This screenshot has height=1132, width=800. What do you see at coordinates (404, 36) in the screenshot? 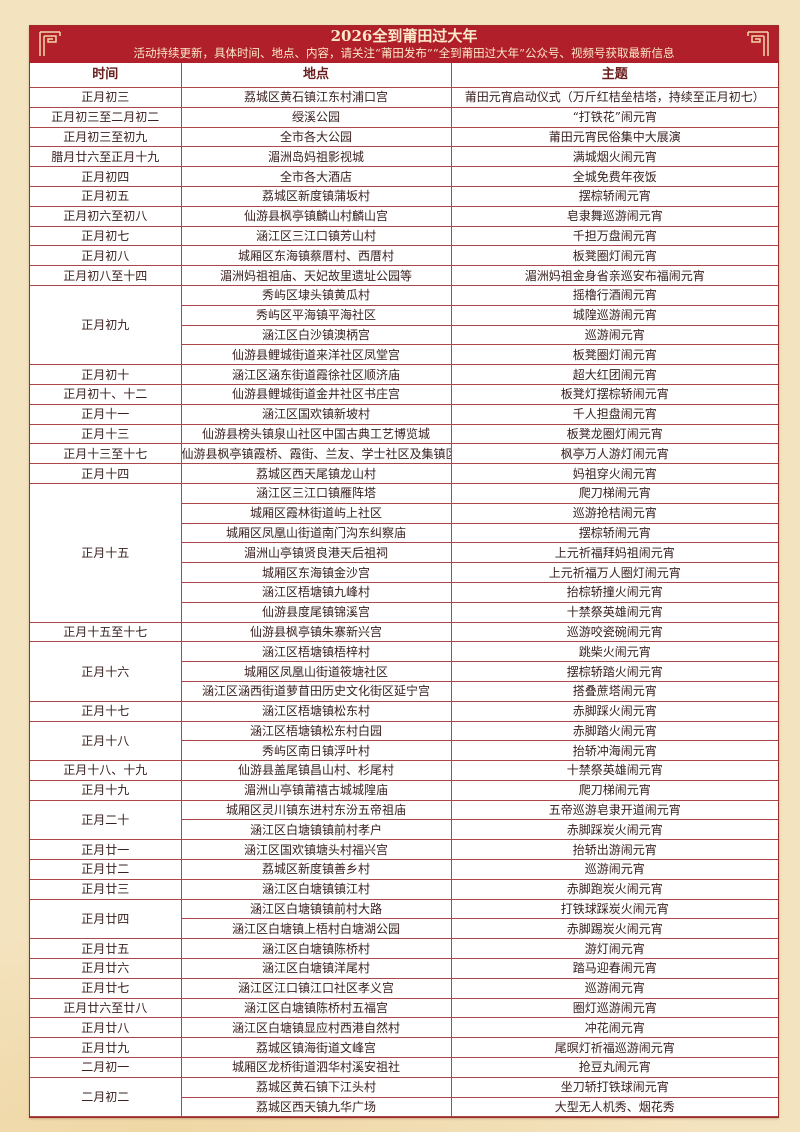
I see `page-title: 2026全到莆田过大年` at bounding box center [404, 36].